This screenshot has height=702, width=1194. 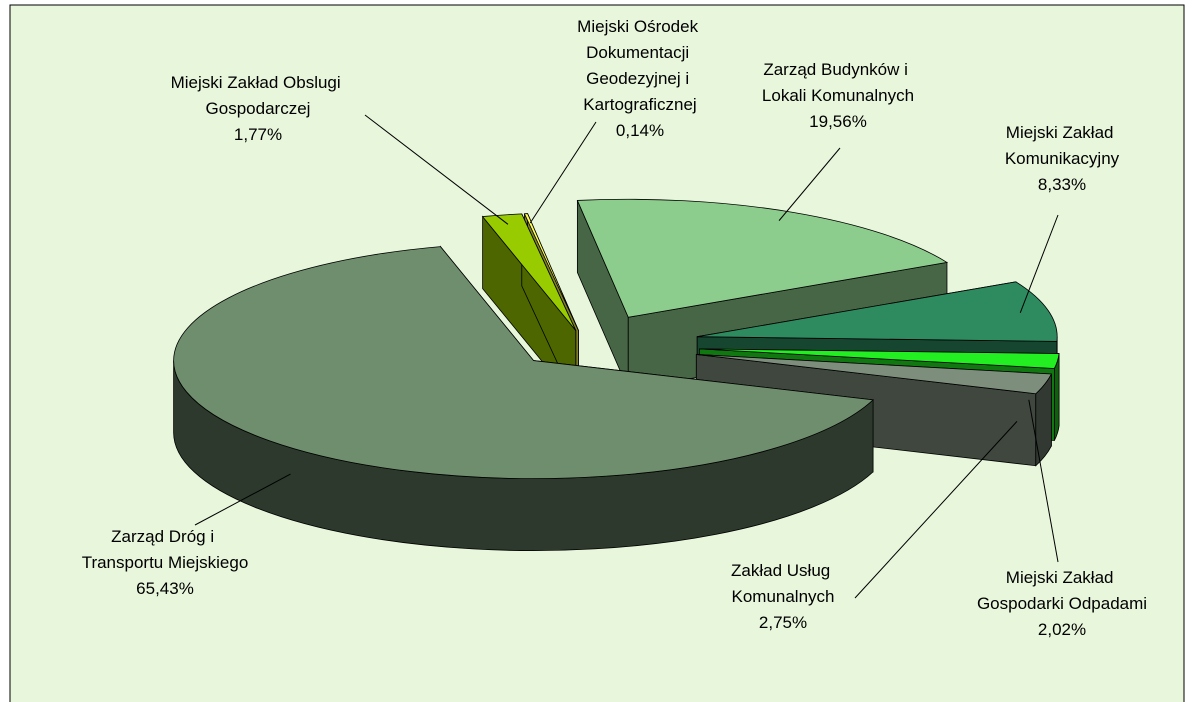 I want to click on value-label: 2,75%, so click(x=783, y=622).